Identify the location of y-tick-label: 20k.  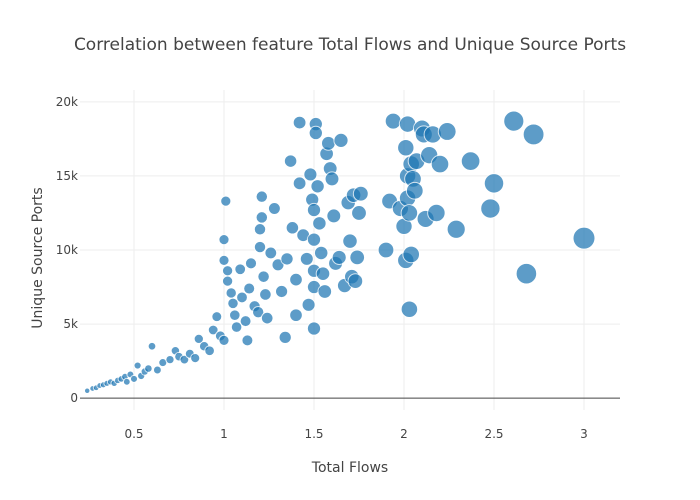
(67, 102).